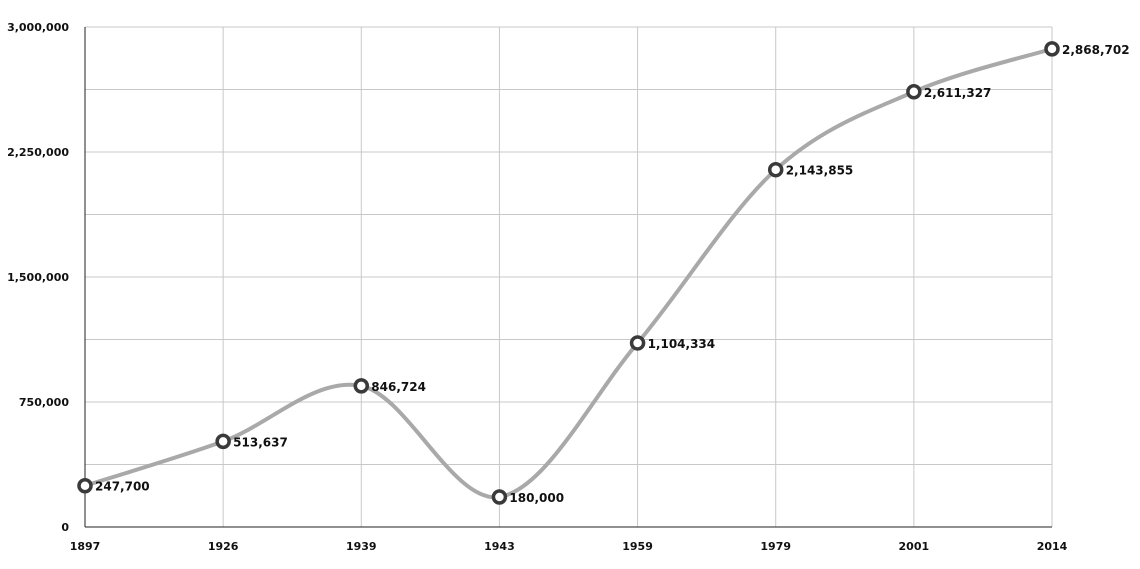 This screenshot has height=569, width=1140. I want to click on x-tick-label: 2014, so click(1052, 546).